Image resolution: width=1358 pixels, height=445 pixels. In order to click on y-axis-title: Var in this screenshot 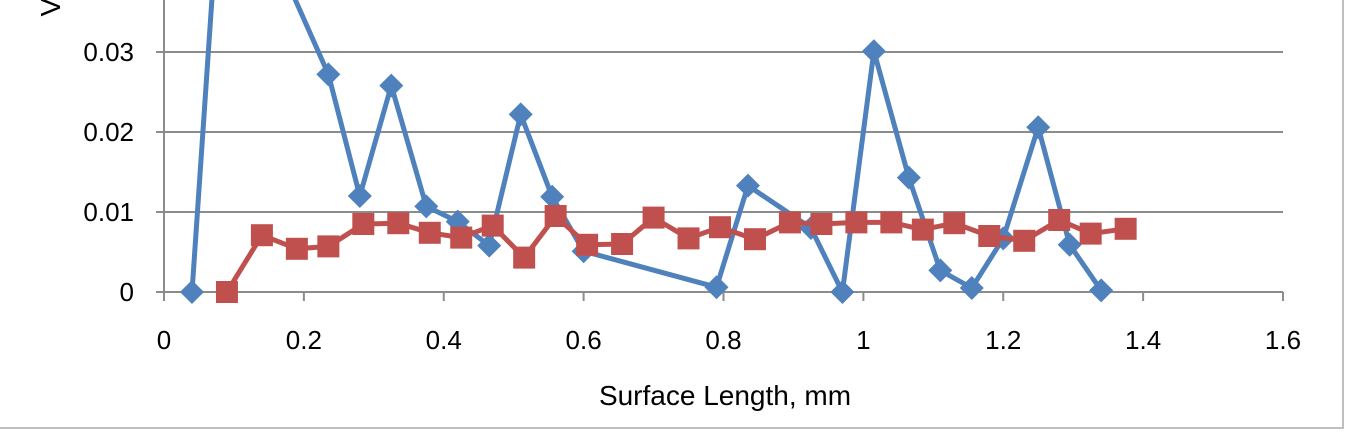, I will do `click(50, 8)`.